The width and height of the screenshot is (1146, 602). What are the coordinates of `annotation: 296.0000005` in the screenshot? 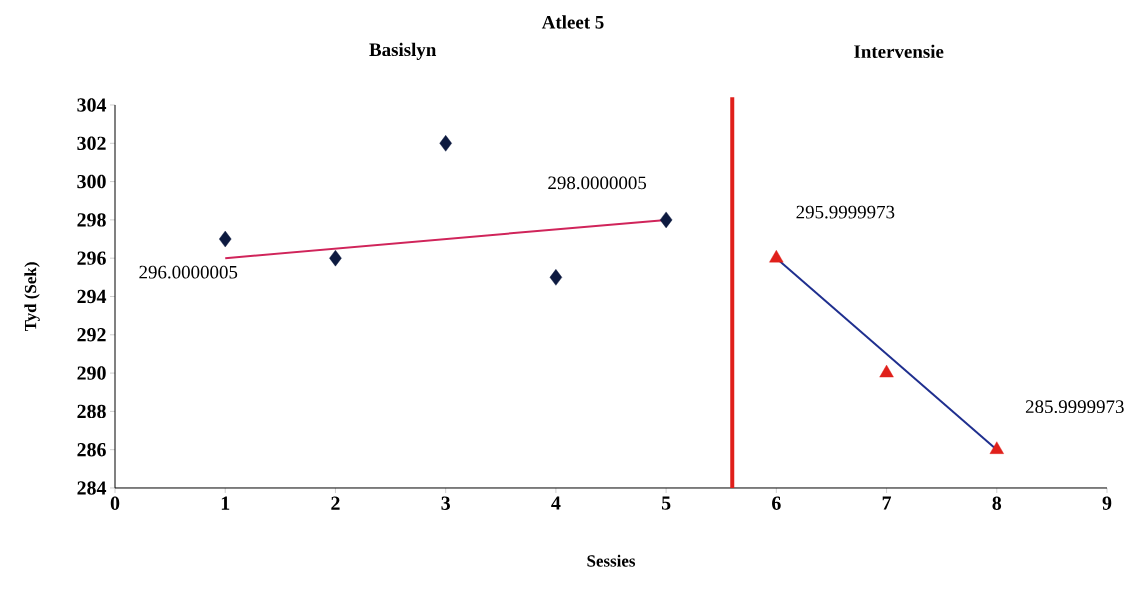 It's located at (188, 272).